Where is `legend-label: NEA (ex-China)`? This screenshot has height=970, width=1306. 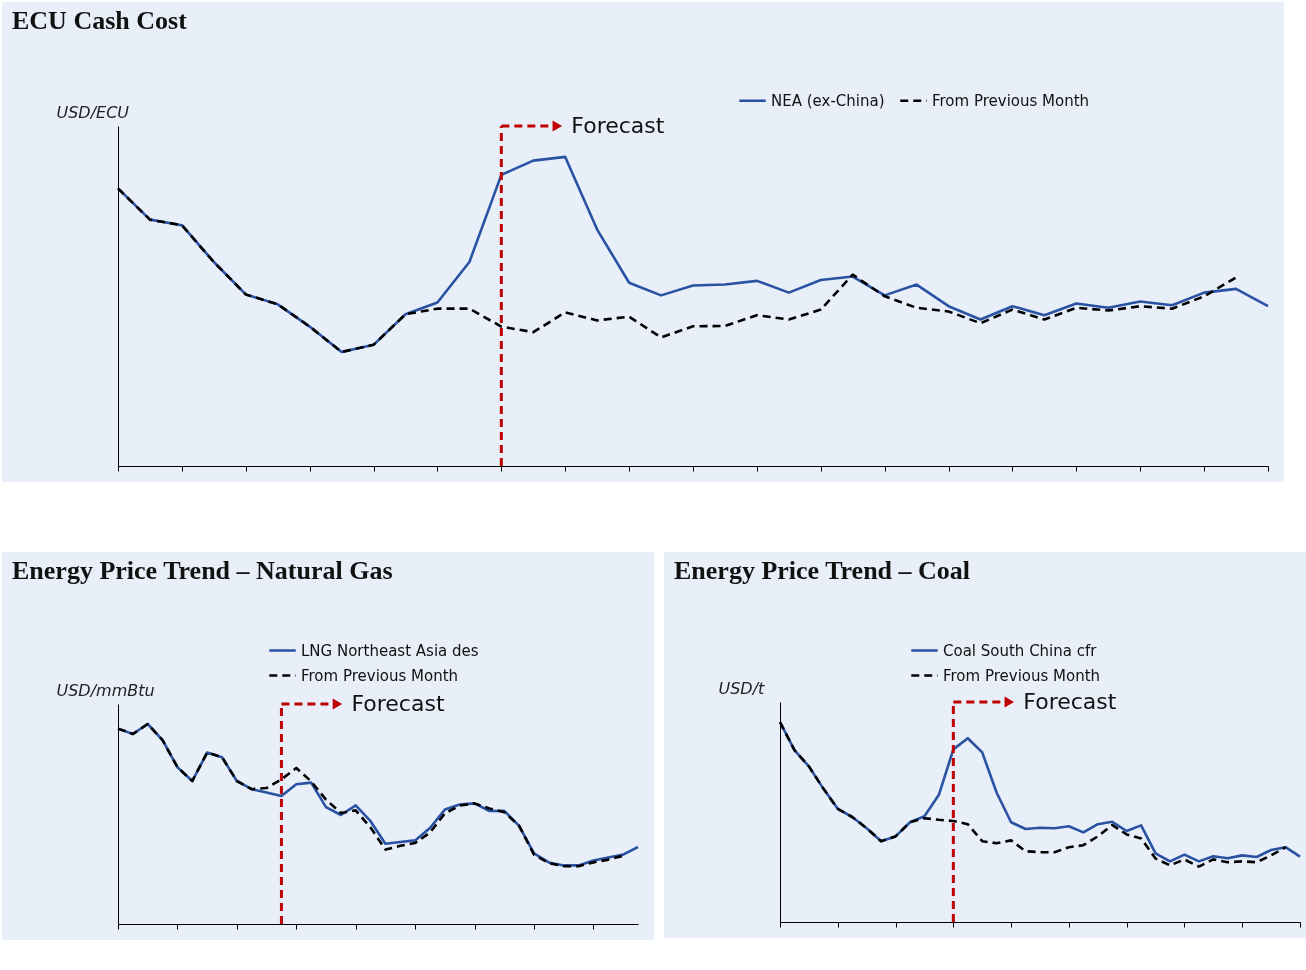 legend-label: NEA (ex-China) is located at coordinates (828, 100).